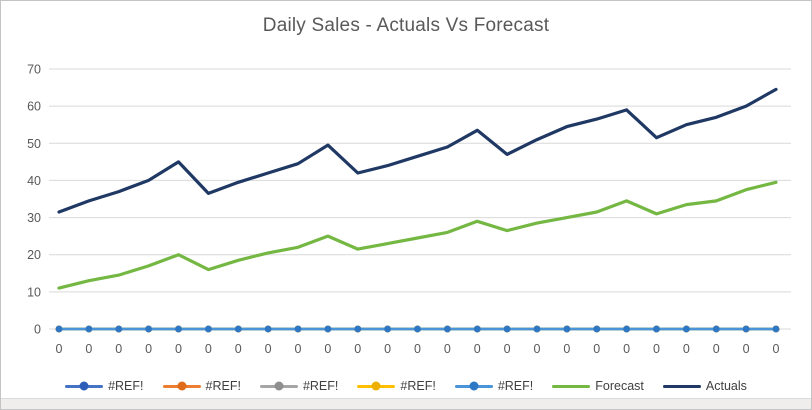 This screenshot has width=812, height=410. Describe the element at coordinates (494, 386) in the screenshot. I see `legend-item-ref-5: #REF!` at that location.